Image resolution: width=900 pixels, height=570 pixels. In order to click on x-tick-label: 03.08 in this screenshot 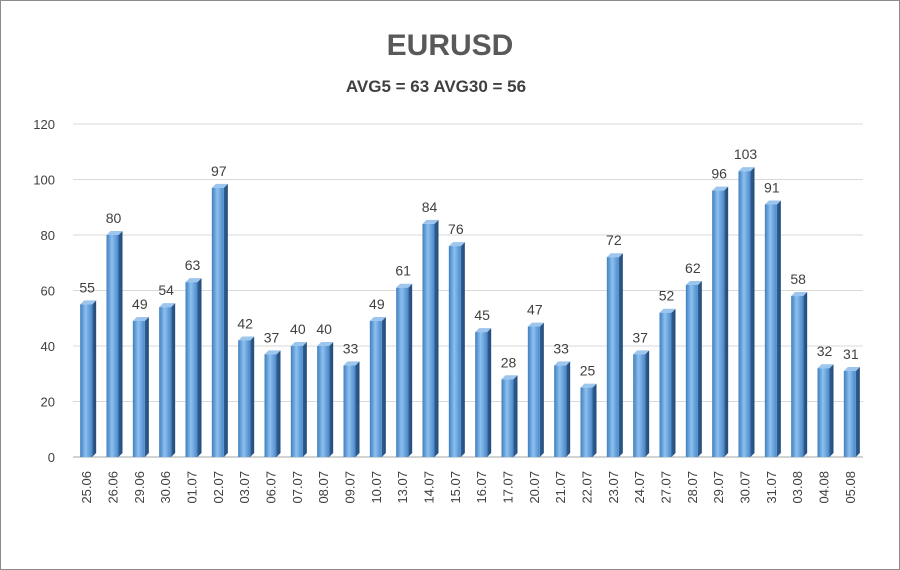, I will do `click(797, 487)`.